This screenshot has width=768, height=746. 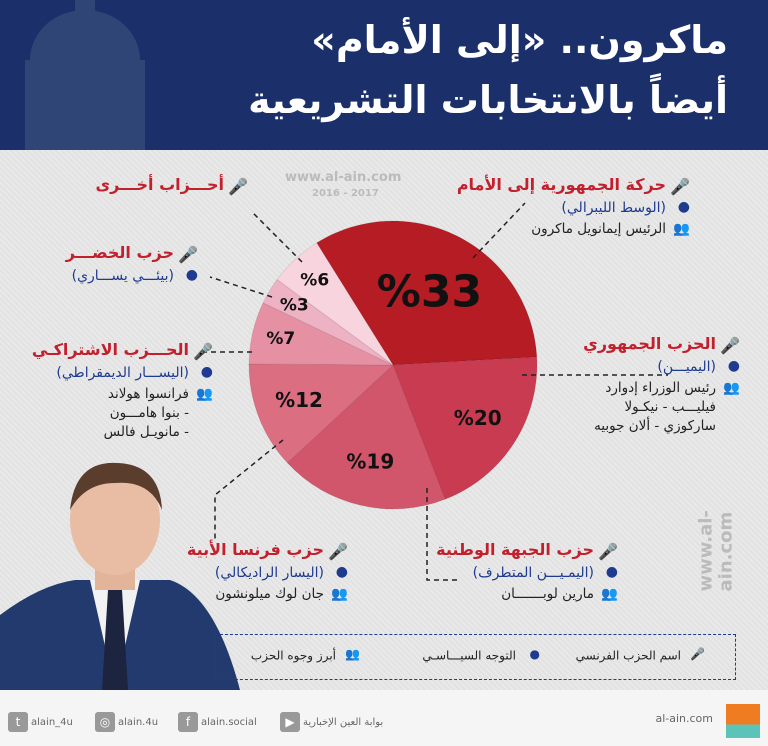 I want to click on pie-data-label: %12, so click(x=299, y=400).